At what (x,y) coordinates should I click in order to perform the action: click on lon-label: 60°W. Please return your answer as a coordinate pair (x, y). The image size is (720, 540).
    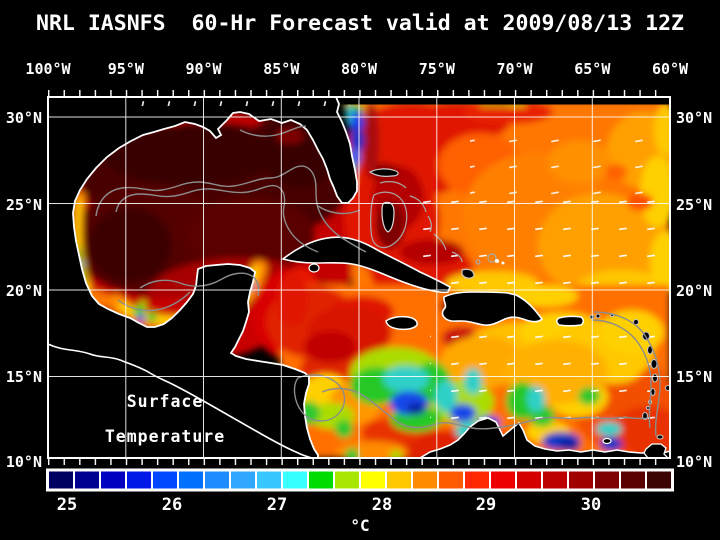
    Looking at the image, I should click on (670, 69).